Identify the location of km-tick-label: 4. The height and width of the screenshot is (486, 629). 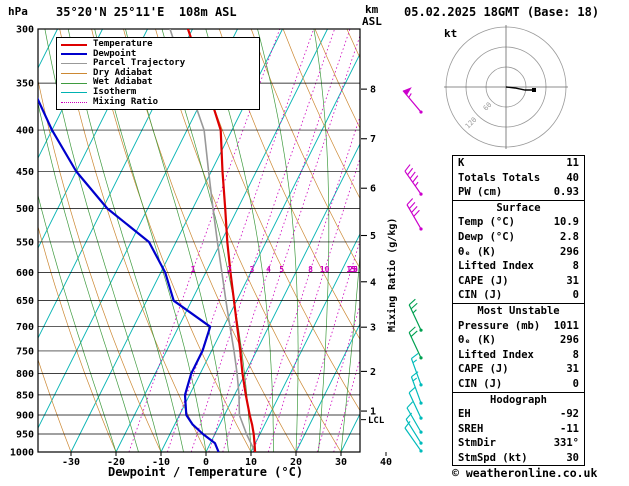
(373, 282).